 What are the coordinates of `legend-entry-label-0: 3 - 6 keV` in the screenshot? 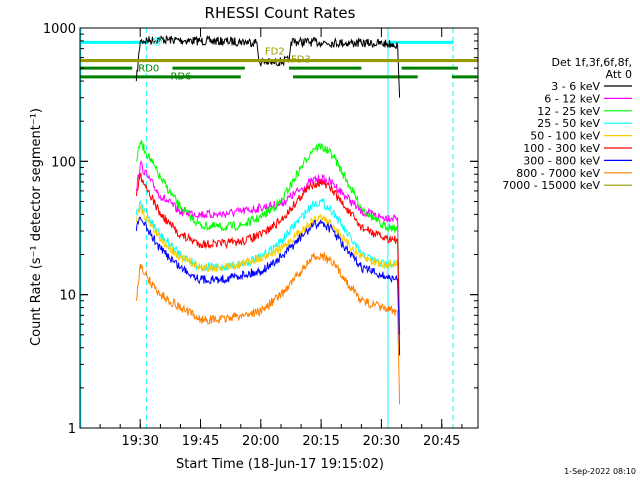 It's located at (575, 86).